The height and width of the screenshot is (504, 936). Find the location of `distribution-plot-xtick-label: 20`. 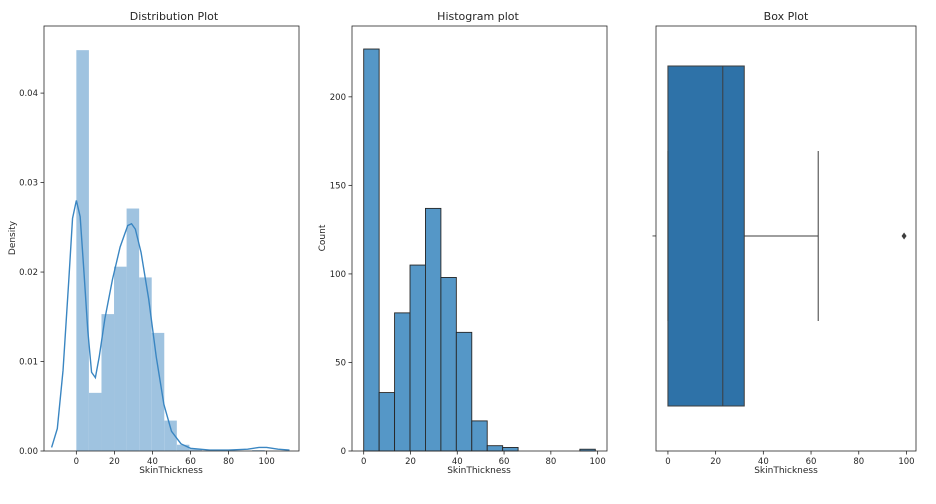

distribution-plot-xtick-label: 20 is located at coordinates (114, 462).